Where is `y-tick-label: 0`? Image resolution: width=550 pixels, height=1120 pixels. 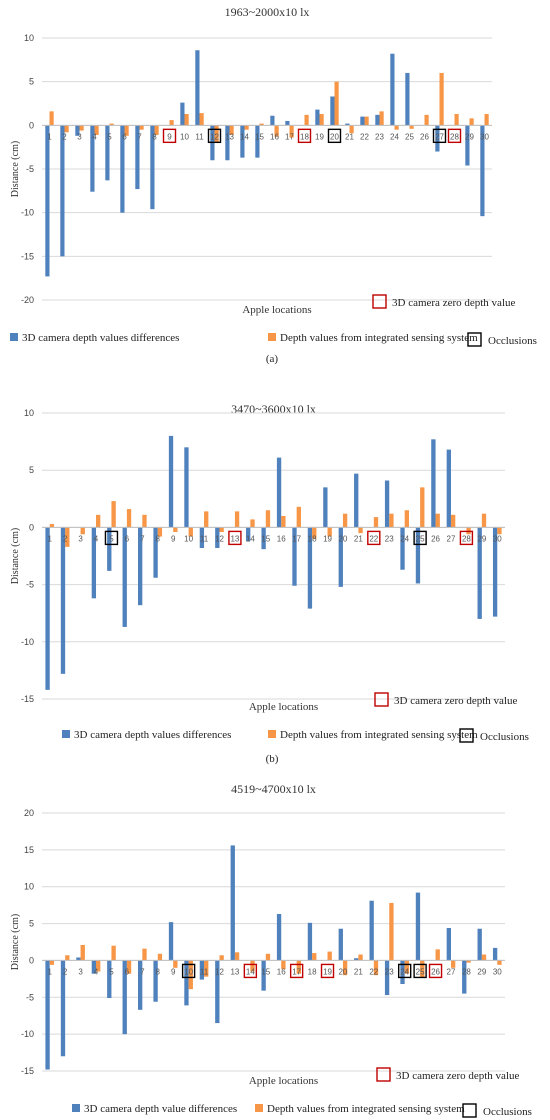
y-tick-label: 0 is located at coordinates (31, 527).